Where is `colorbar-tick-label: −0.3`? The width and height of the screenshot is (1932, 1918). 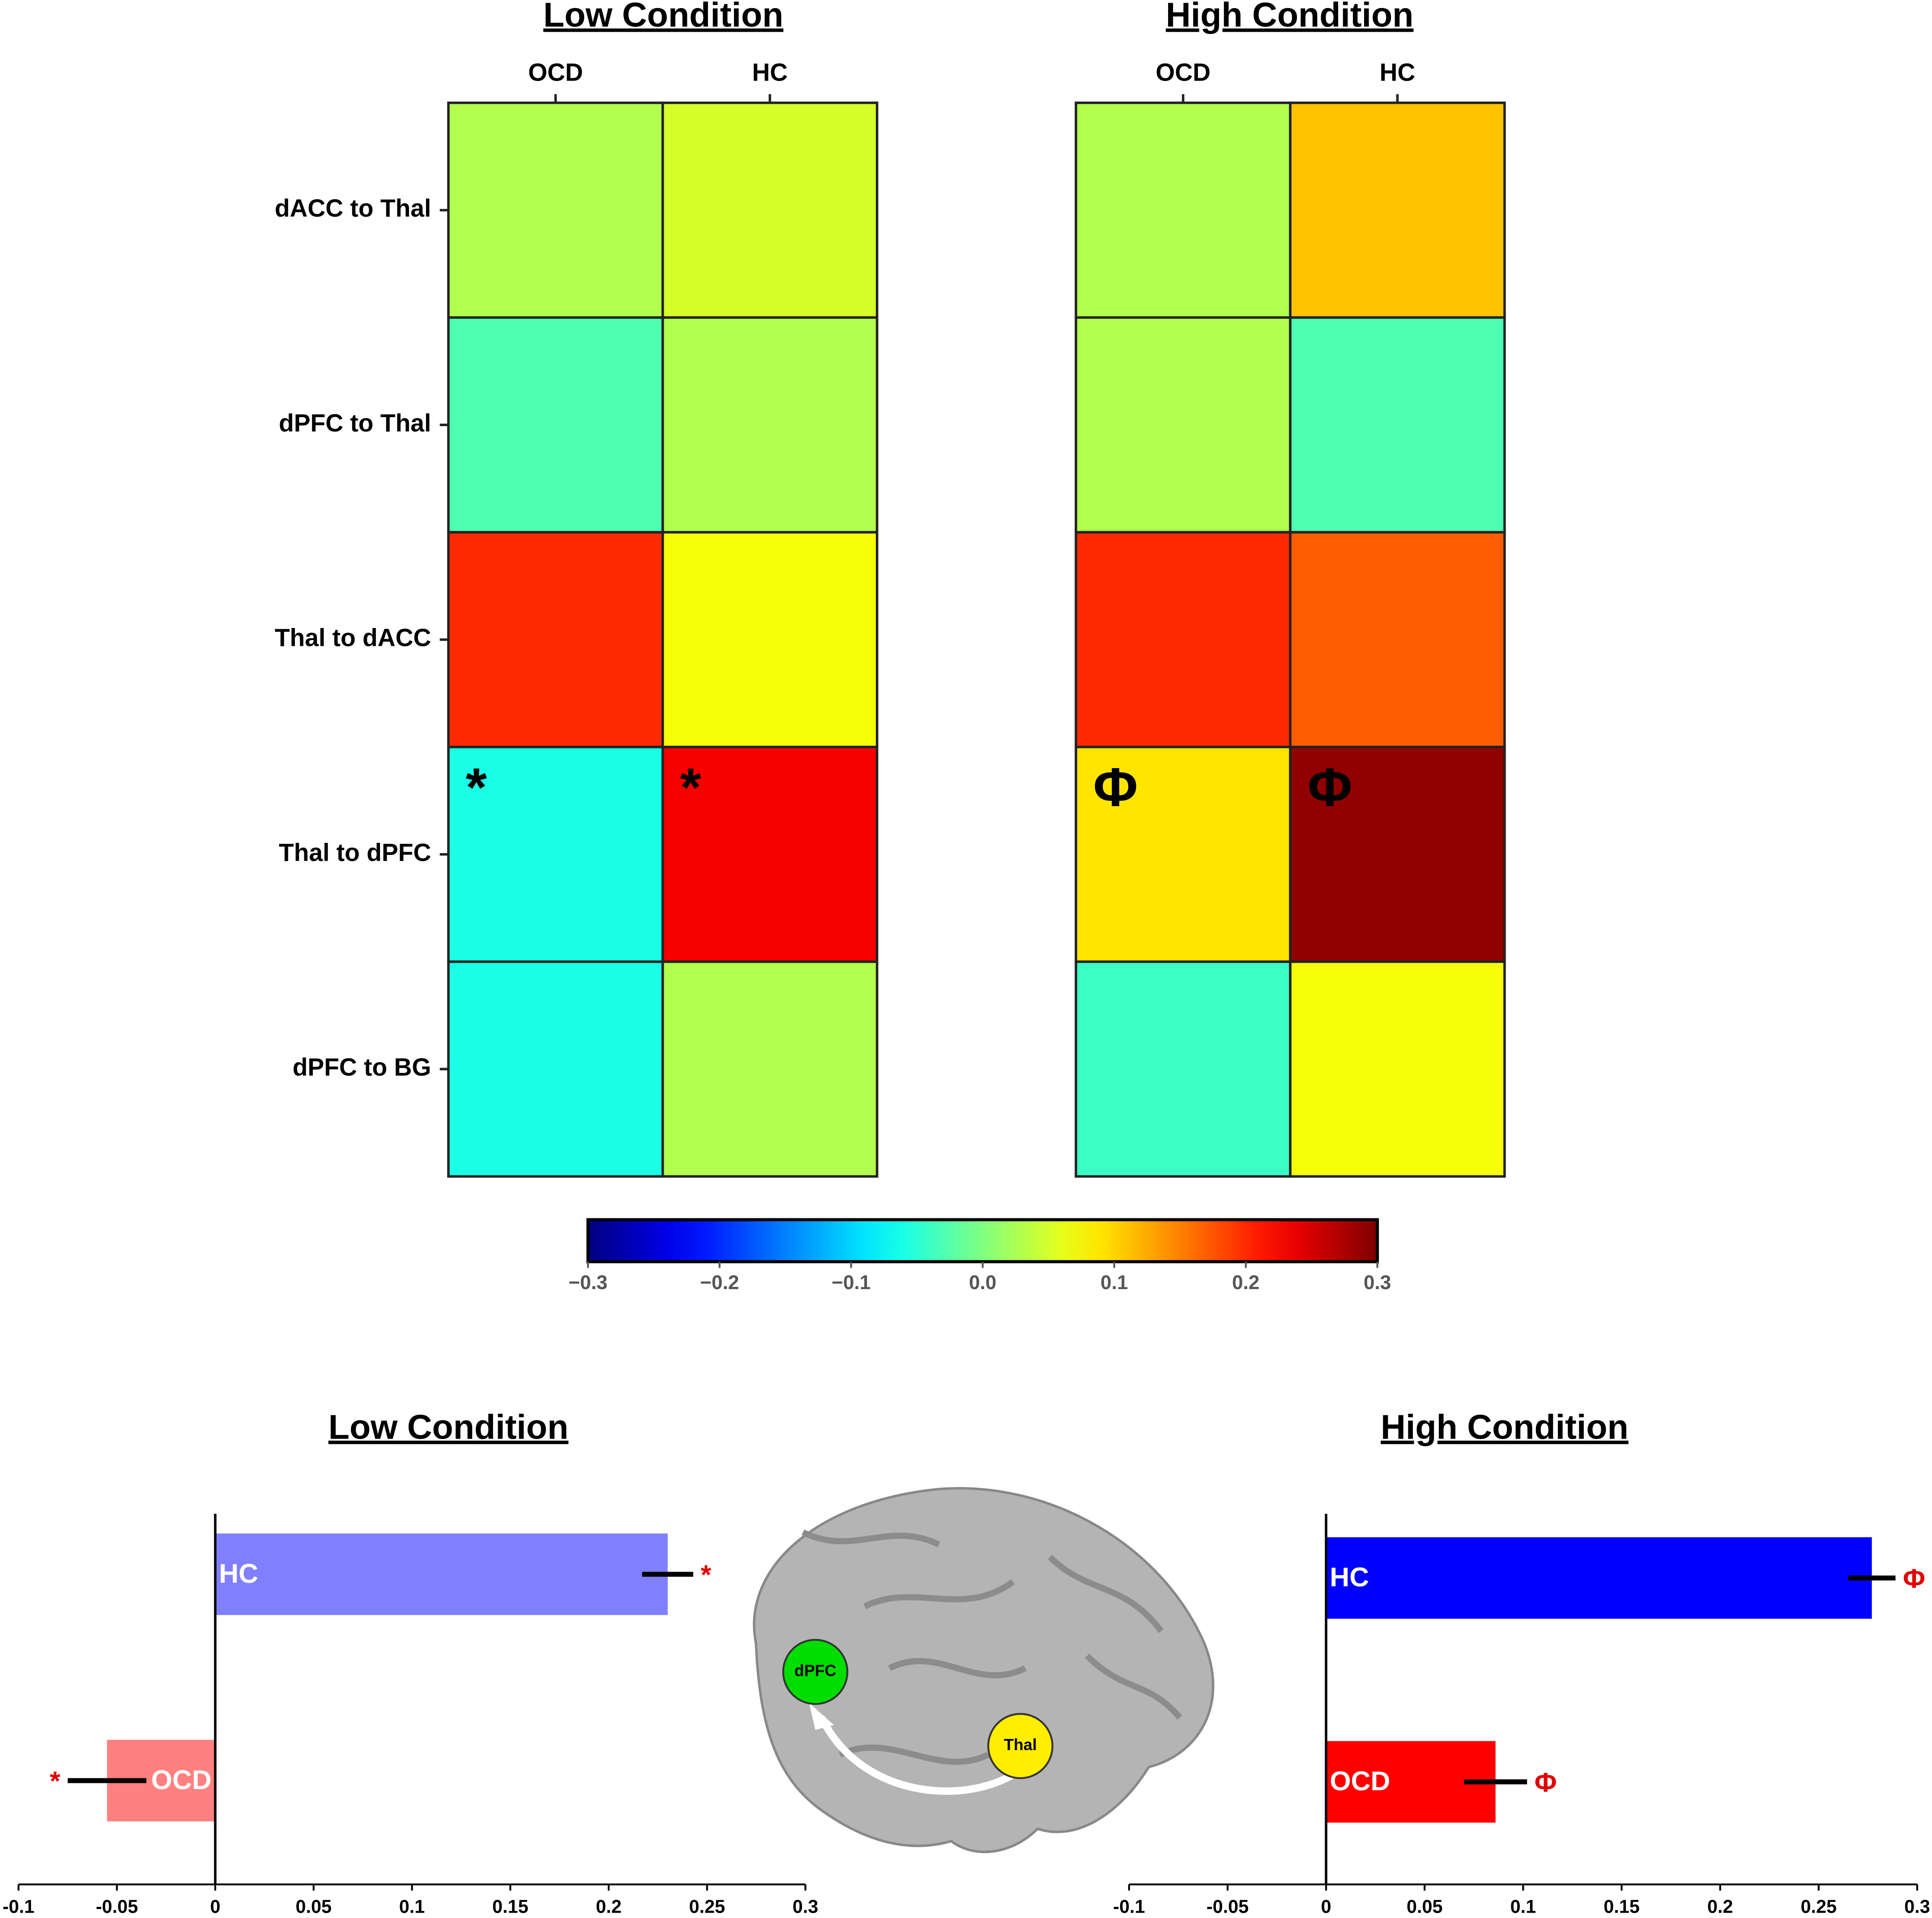 colorbar-tick-label: −0.3 is located at coordinates (587, 1283).